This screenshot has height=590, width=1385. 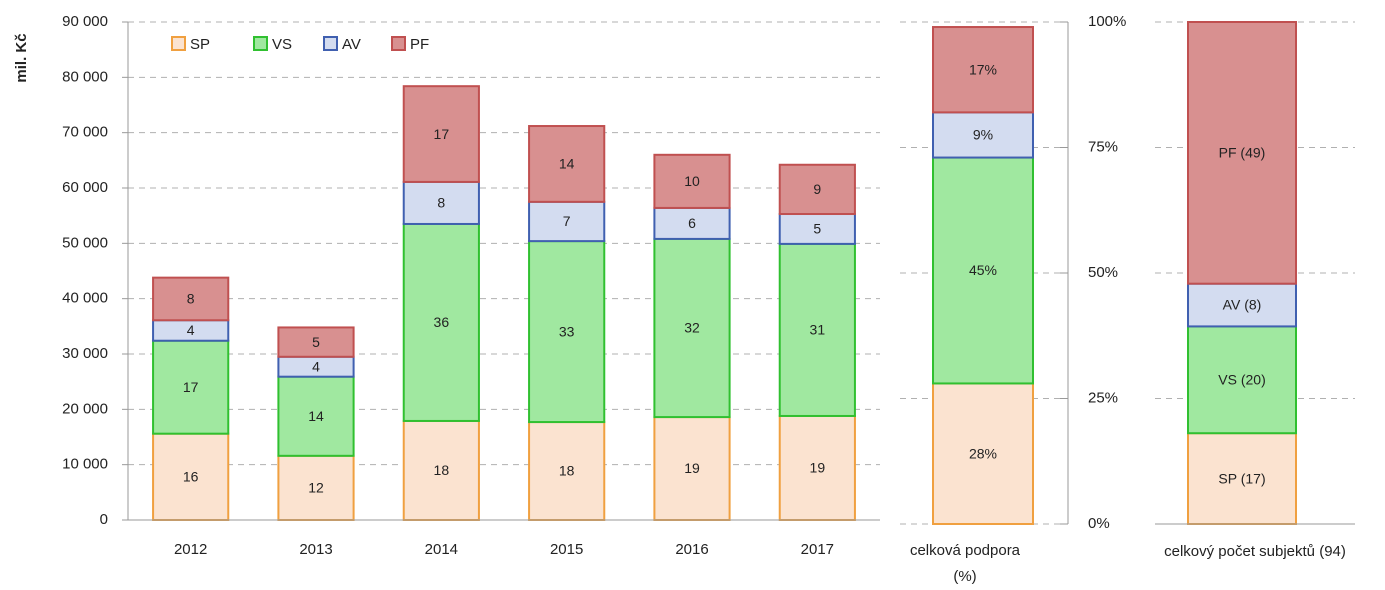 I want to click on y-tick-label: 50 000, so click(x=85, y=242).